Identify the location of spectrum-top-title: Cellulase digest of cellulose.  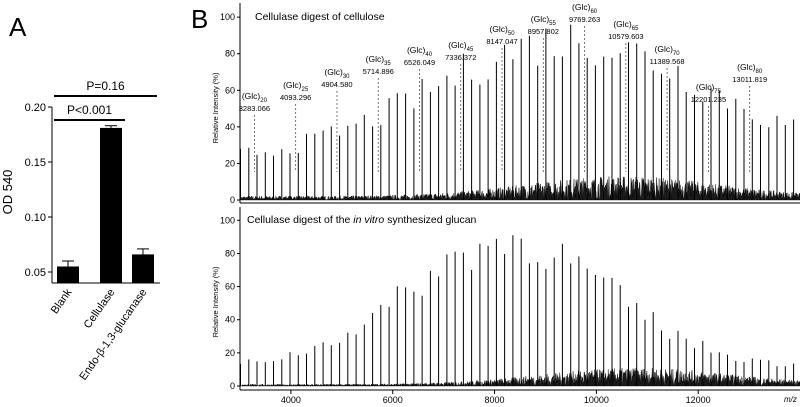
(320, 17).